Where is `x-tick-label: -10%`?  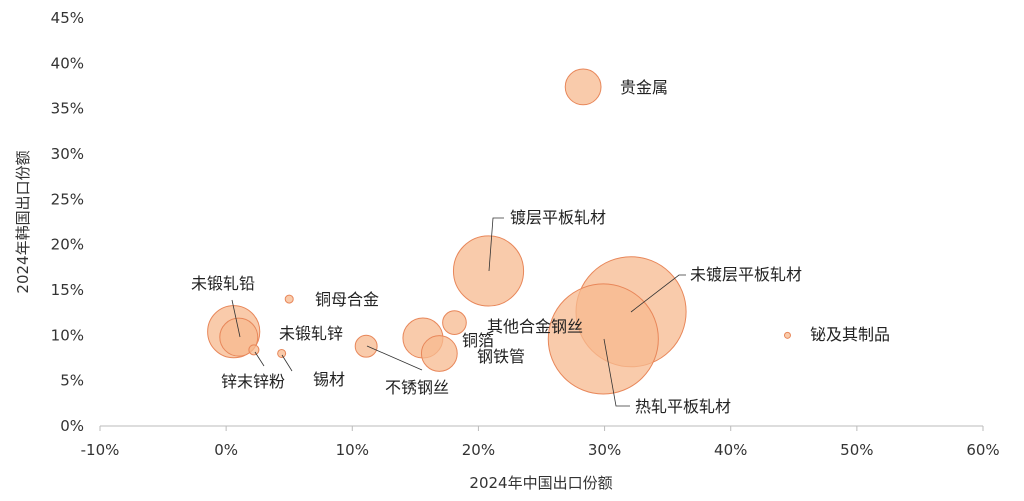
x-tick-label: -10% is located at coordinates (100, 450).